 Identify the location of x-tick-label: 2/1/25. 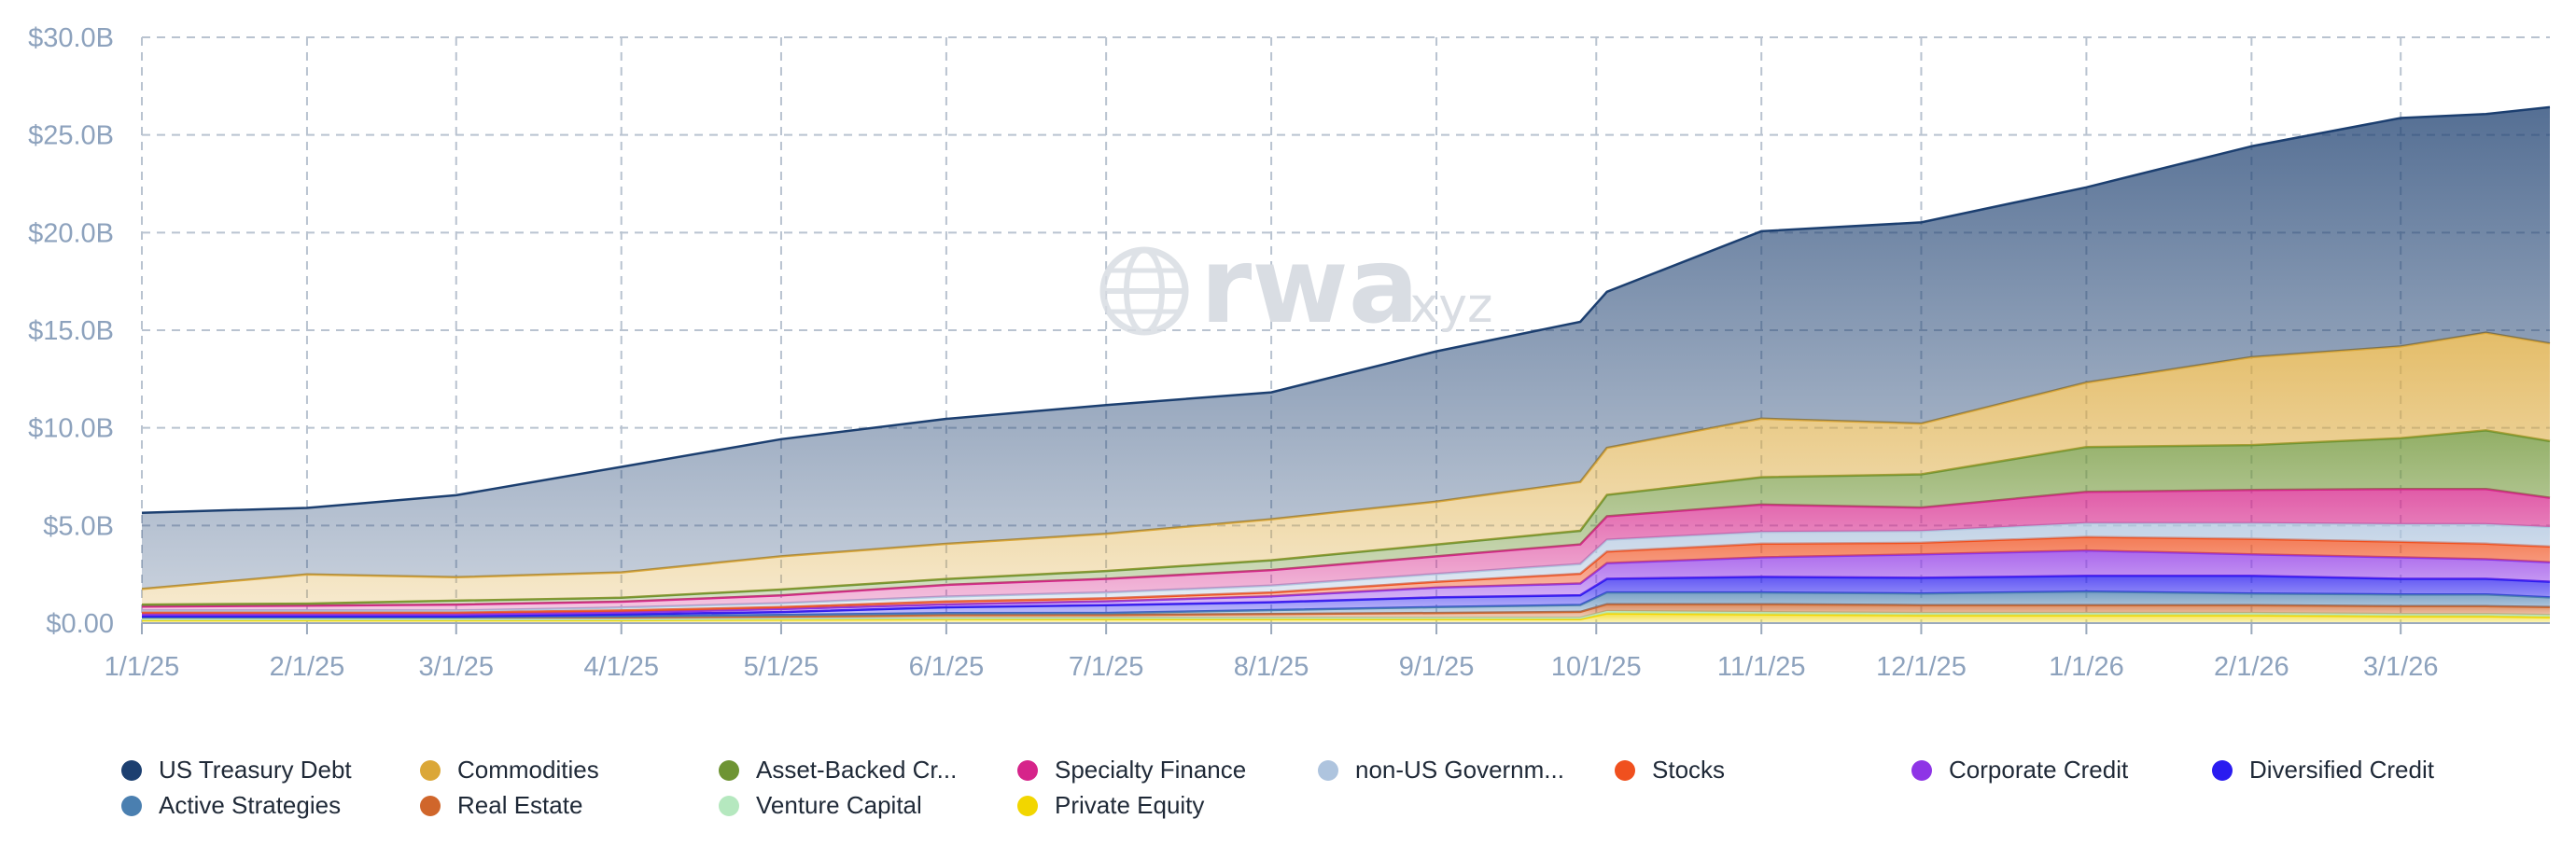
(307, 667).